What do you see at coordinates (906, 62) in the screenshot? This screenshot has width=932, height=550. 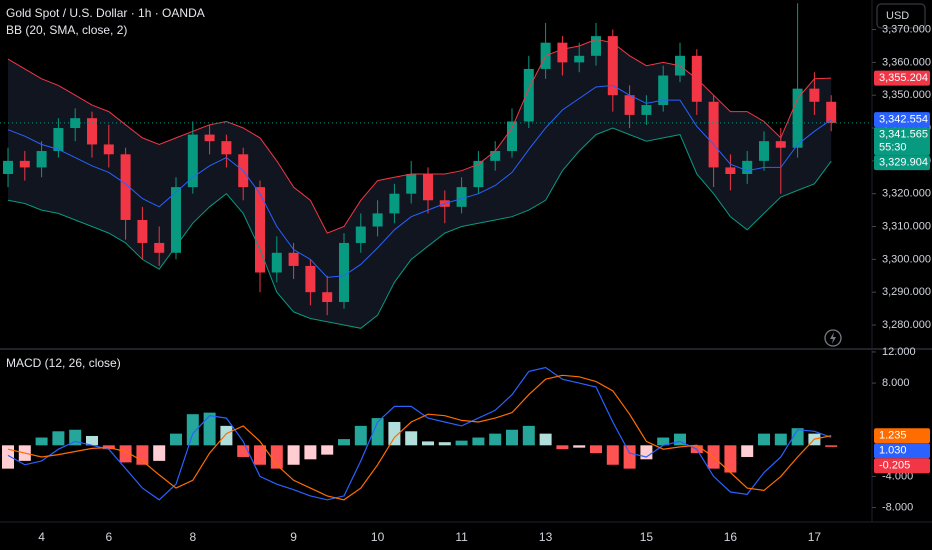 I see `y-tick-label: 3,360.000` at bounding box center [906, 62].